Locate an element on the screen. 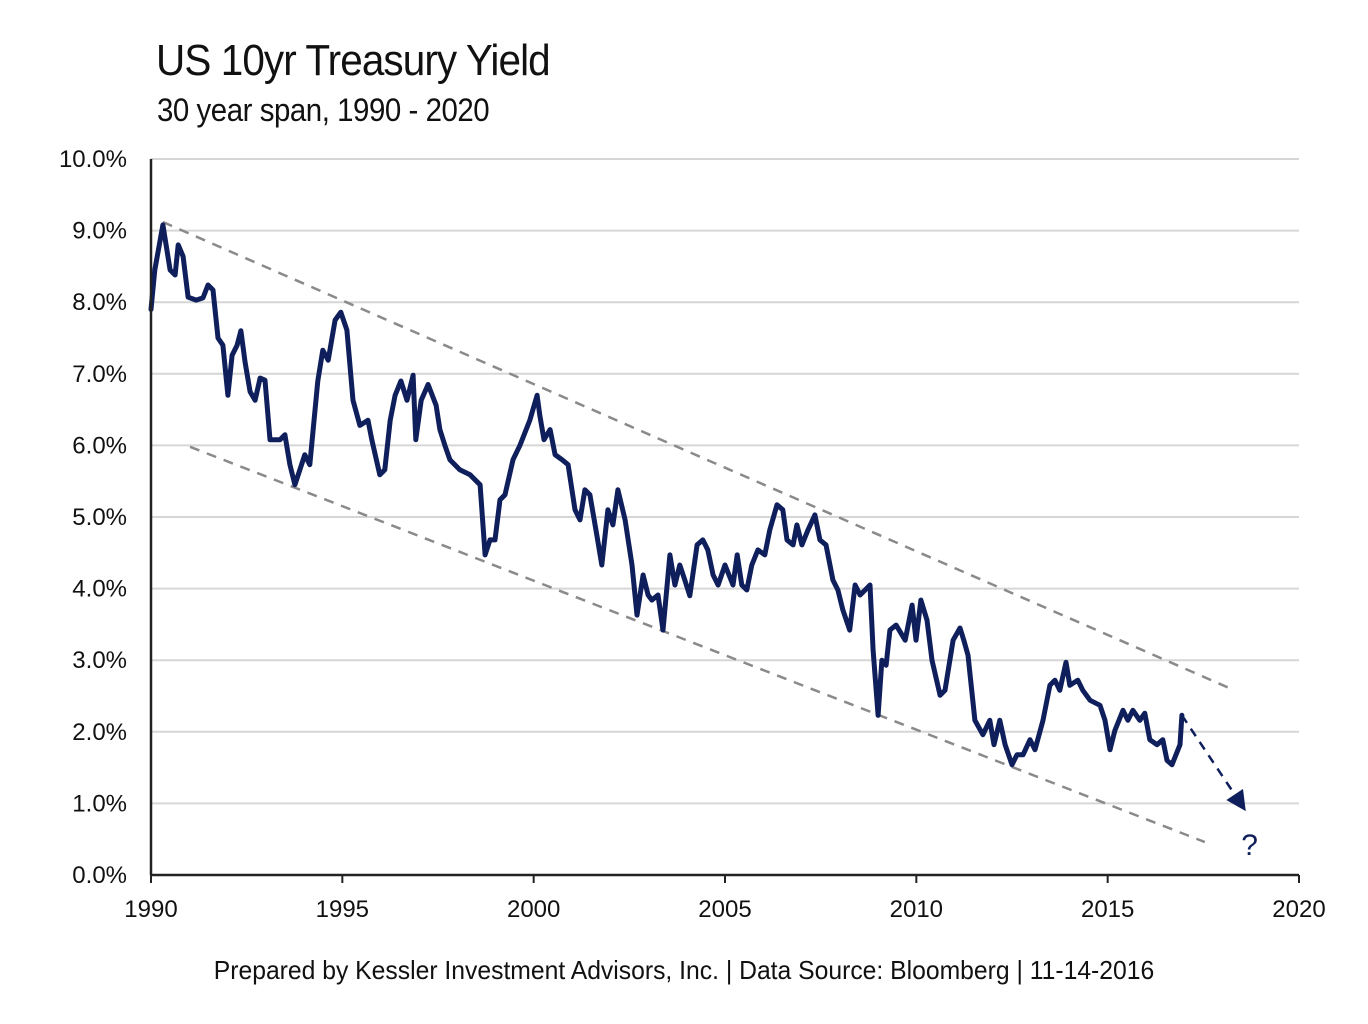  x-tick-label: 2010 is located at coordinates (916, 909).